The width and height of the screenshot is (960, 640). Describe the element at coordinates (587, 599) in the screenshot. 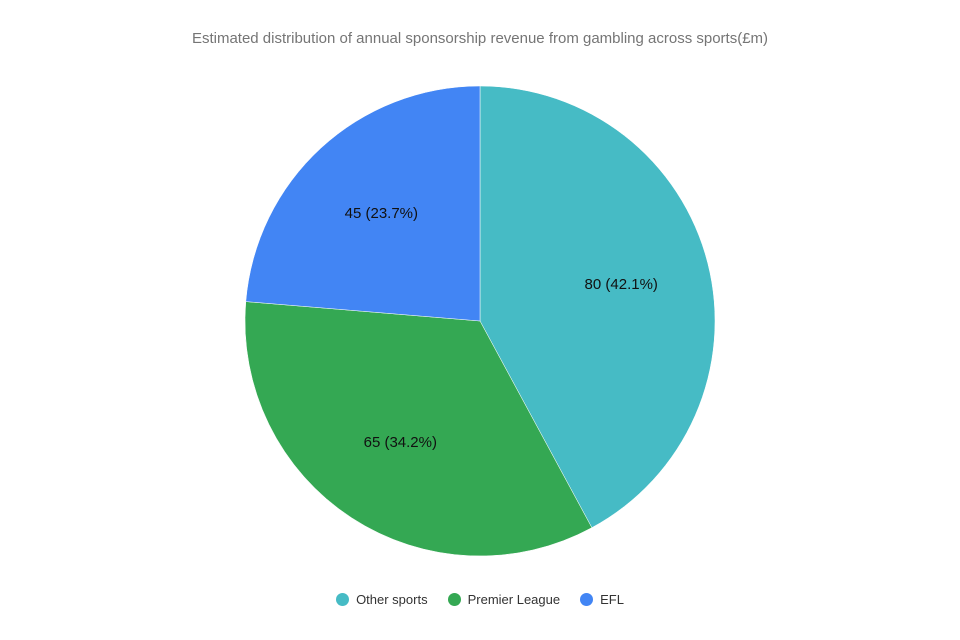

I see `legend-dot-efl` at that location.